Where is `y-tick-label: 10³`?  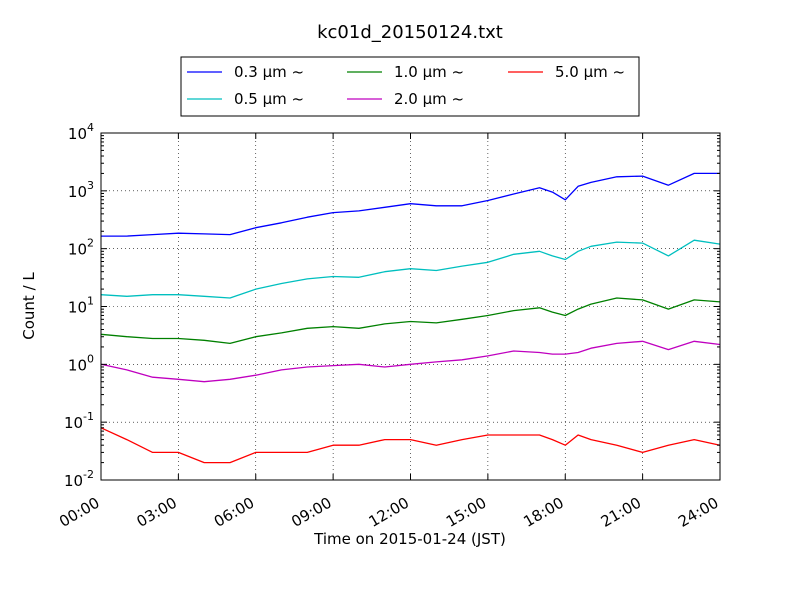
y-tick-label: 10³ is located at coordinates (81, 190).